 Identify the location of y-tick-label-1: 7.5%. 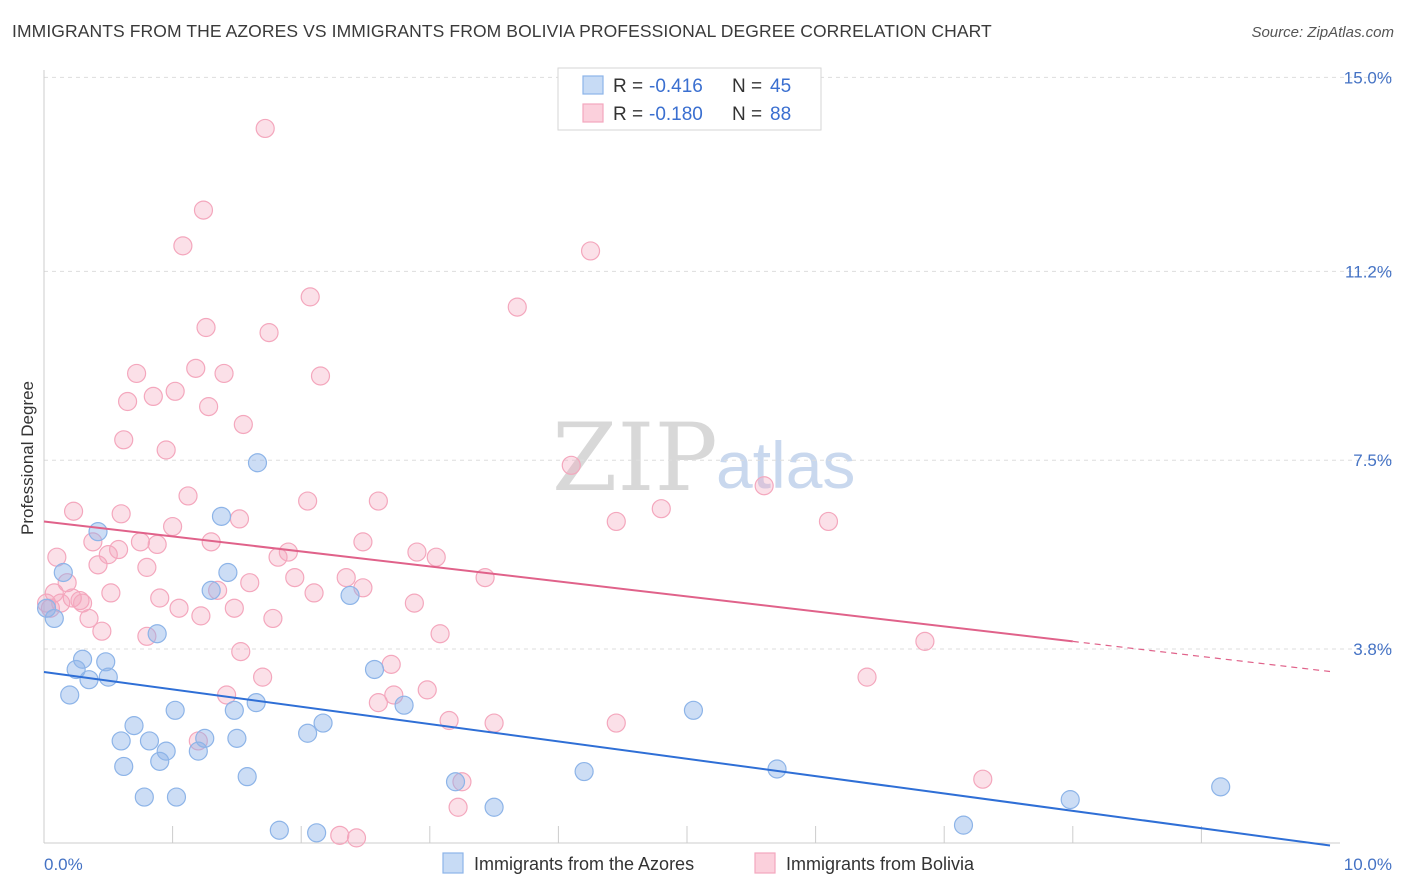
(1372, 460).